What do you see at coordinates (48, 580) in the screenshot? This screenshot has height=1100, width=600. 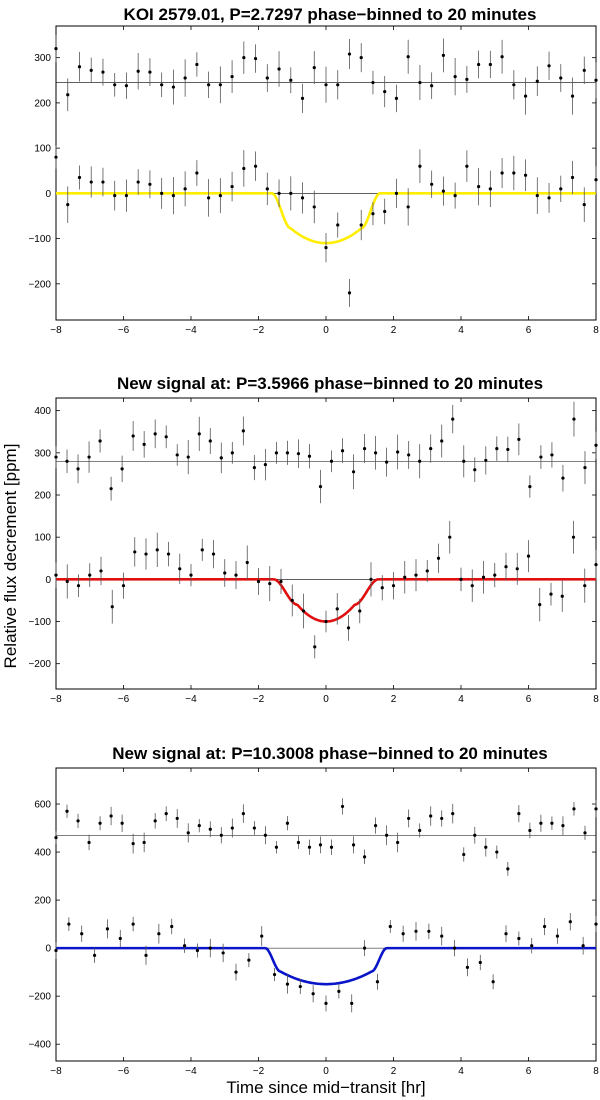 I see `y-tick-label: 0` at bounding box center [48, 580].